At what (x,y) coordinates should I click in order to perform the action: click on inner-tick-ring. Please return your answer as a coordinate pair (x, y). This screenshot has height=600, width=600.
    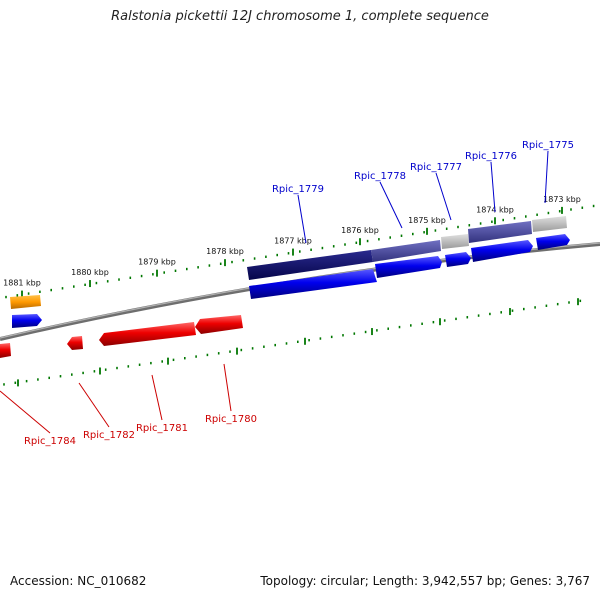
    Looking at the image, I should click on (292, 342).